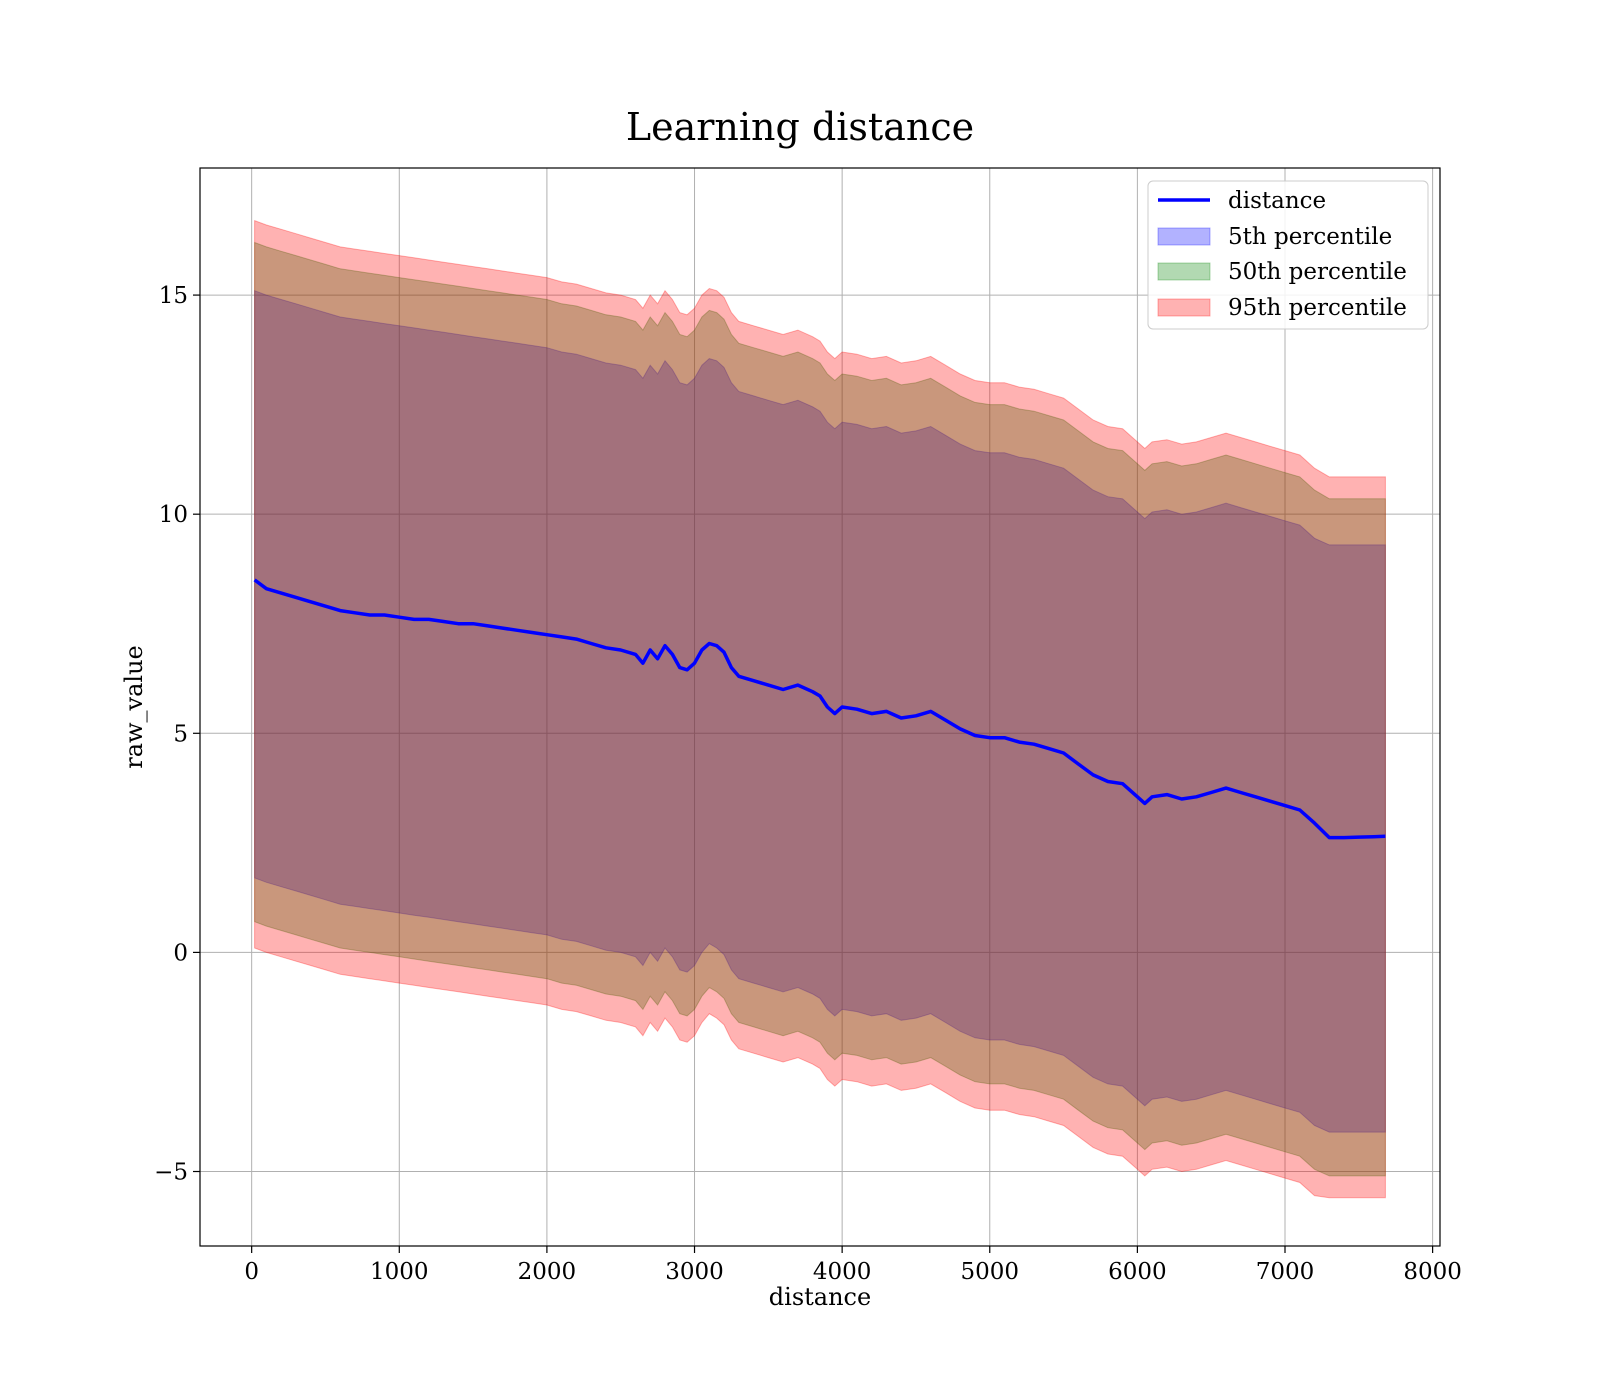 The width and height of the screenshot is (1600, 1400). I want to click on y-axis-label: raw_value, so click(134, 707).